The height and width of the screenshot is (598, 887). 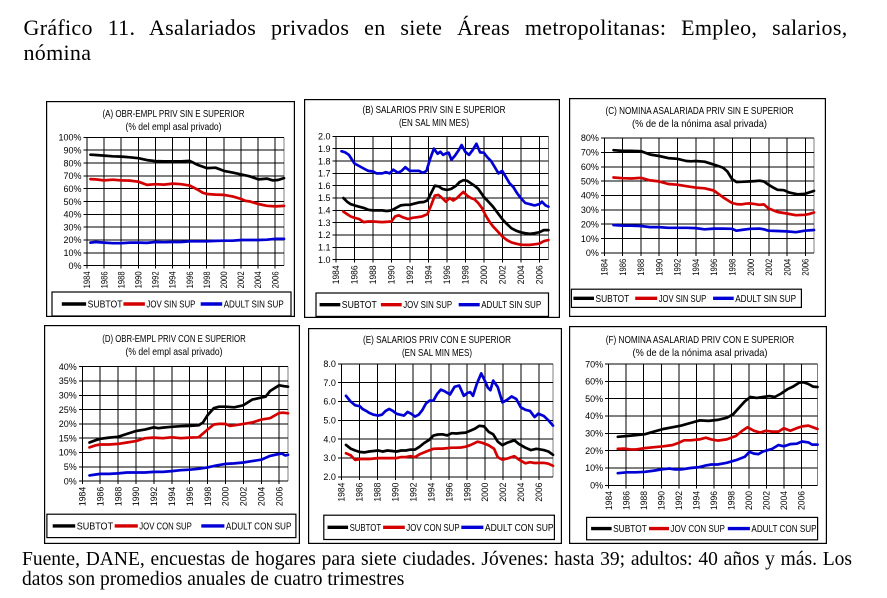 I want to click on svg-text: 2.0, so click(x=324, y=137).